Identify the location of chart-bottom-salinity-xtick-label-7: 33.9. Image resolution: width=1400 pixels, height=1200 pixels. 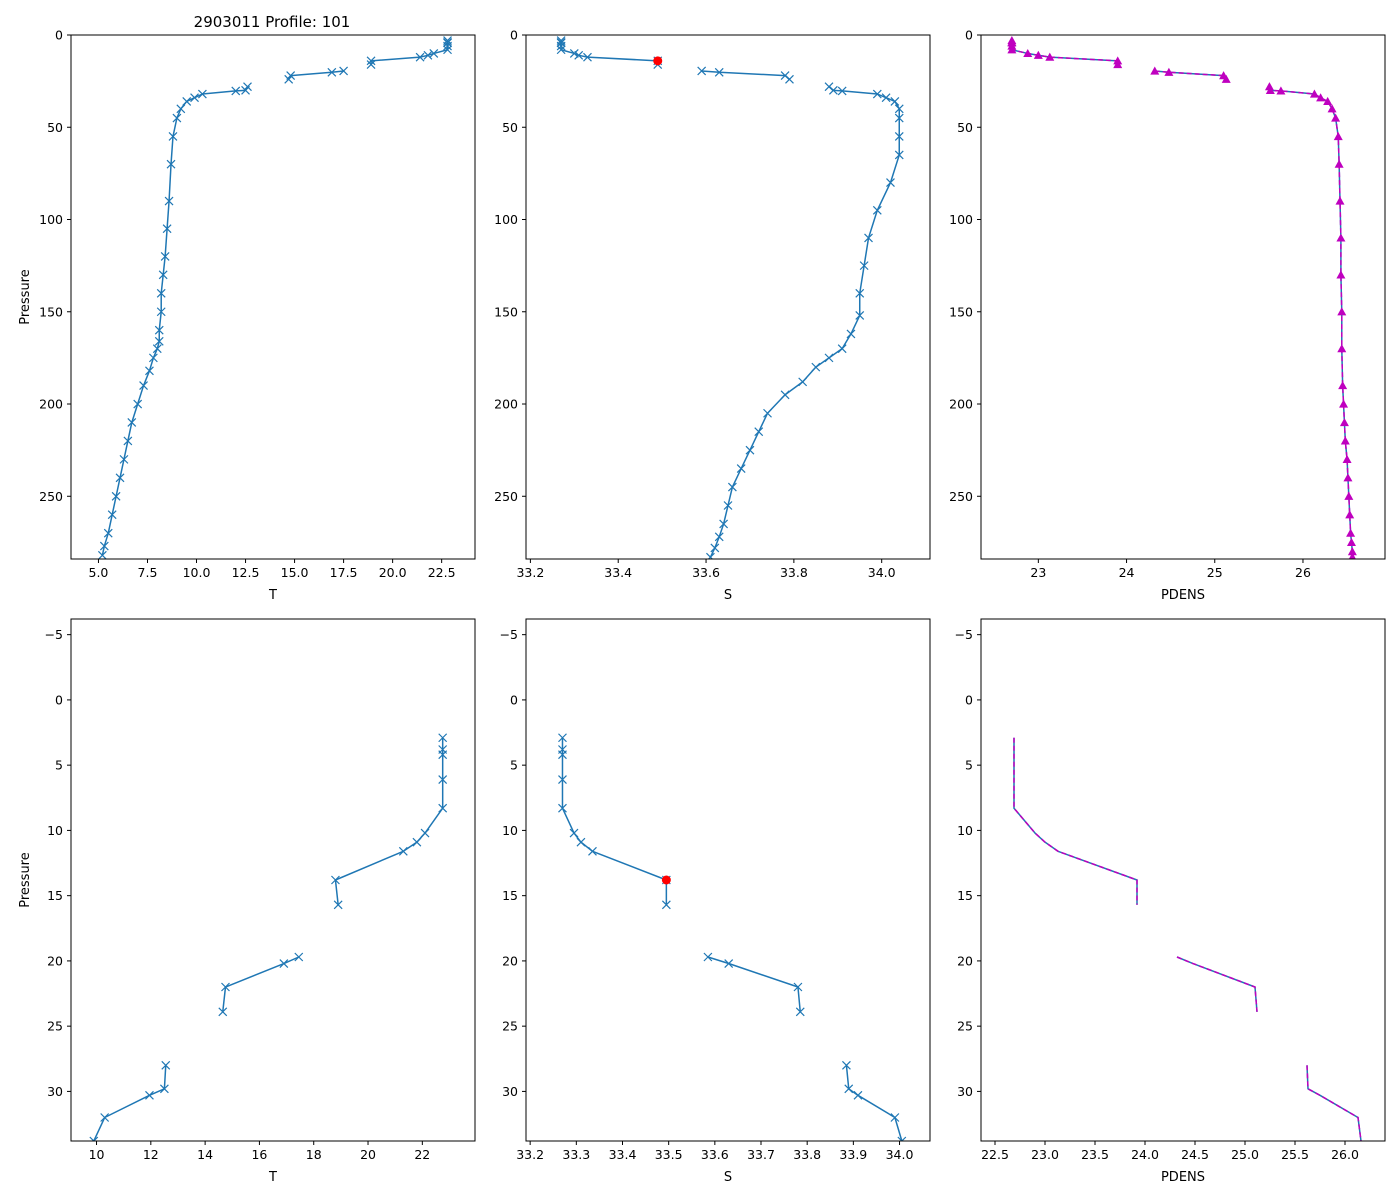
(853, 1154).